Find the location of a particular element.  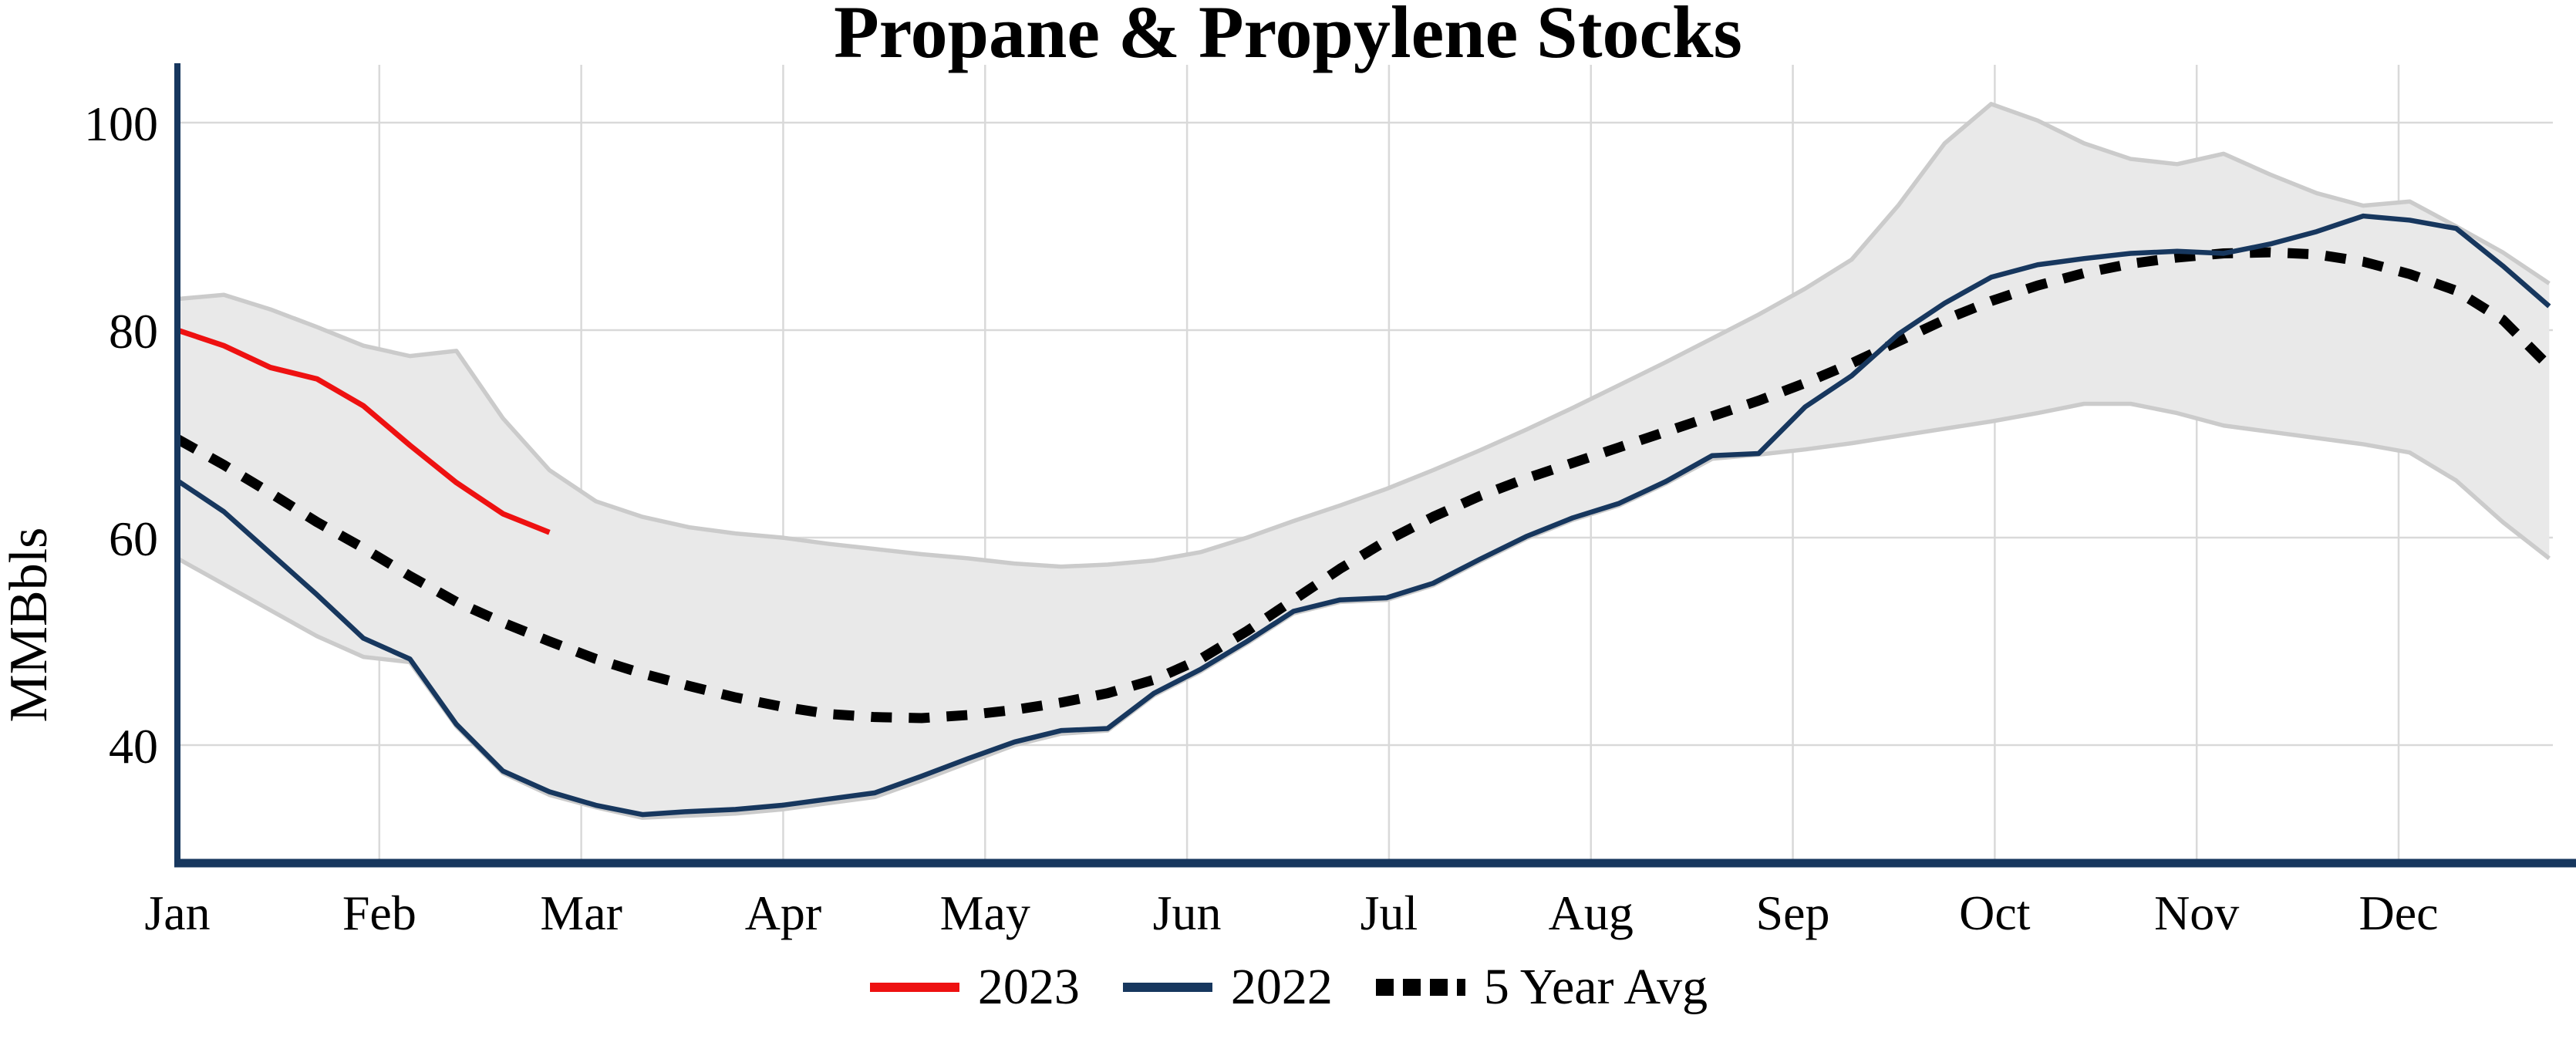

x-tick-label-apr: Apr is located at coordinates (783, 912).